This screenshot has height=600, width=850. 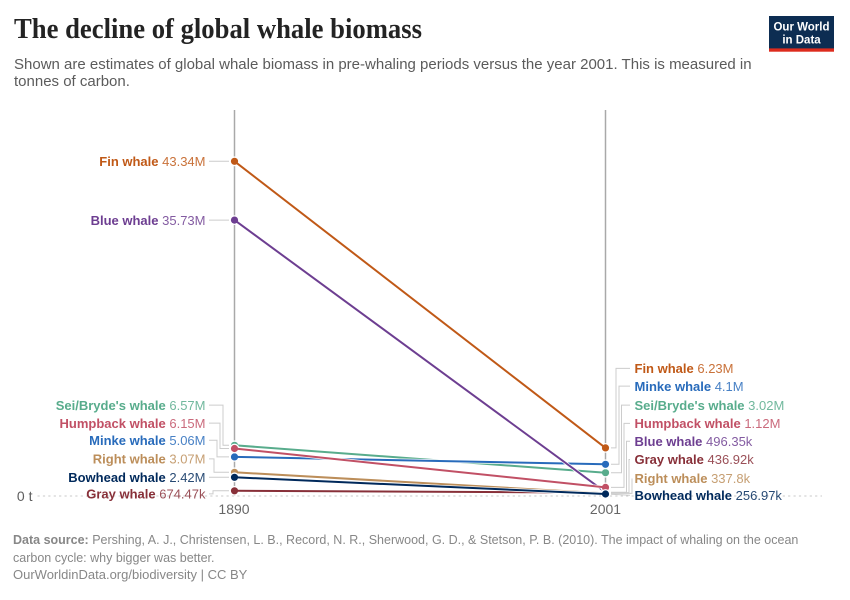 I want to click on svg-text: in Data, so click(x=801, y=41).